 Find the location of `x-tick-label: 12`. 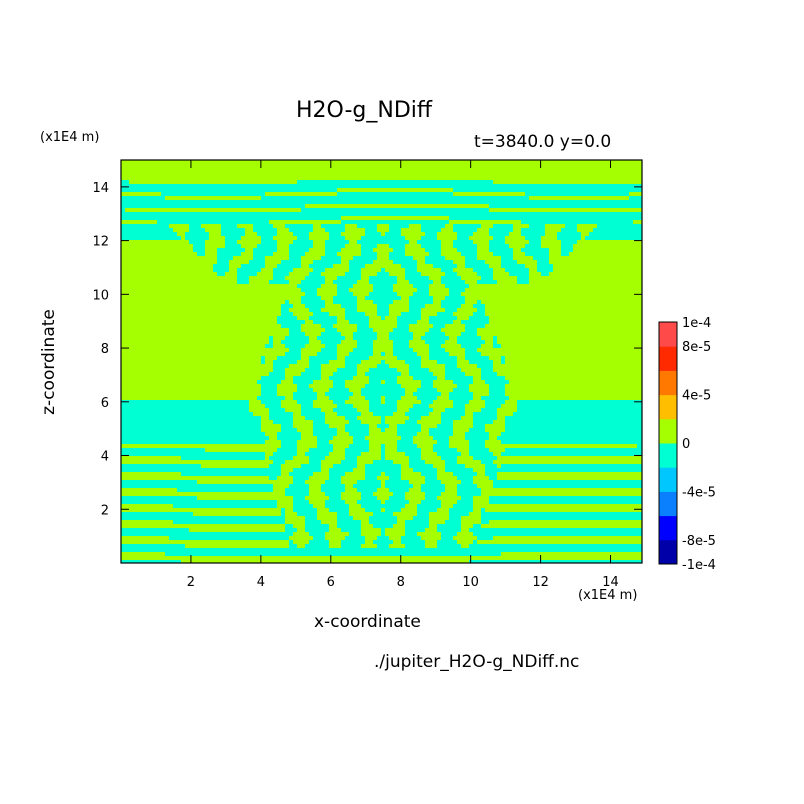

x-tick-label: 12 is located at coordinates (540, 582).